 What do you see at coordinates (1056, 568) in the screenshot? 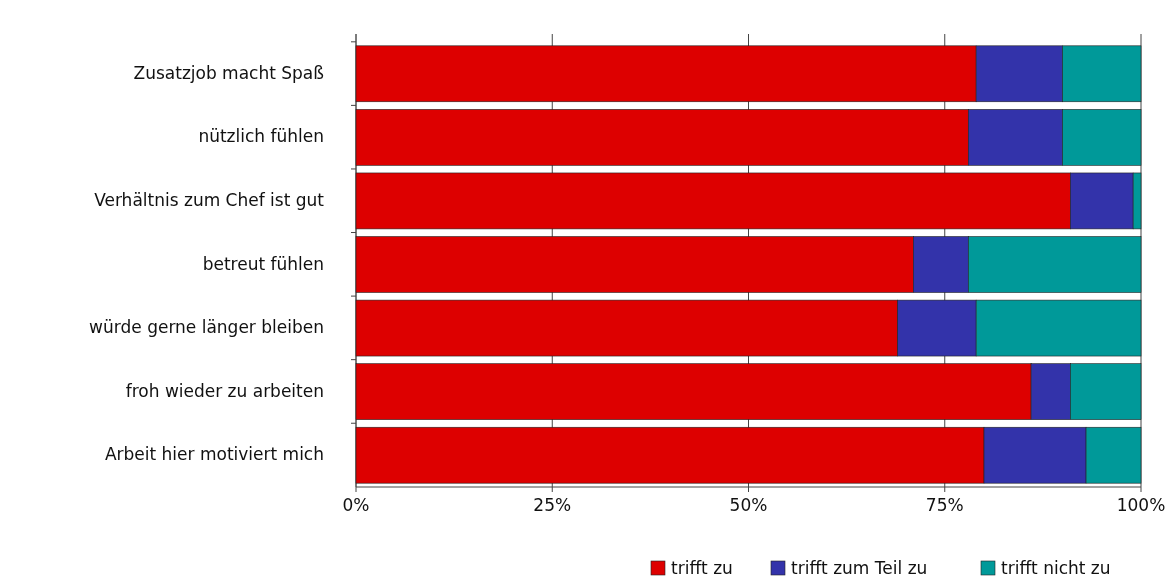
I see `legend-label: trifft nicht zu` at bounding box center [1056, 568].